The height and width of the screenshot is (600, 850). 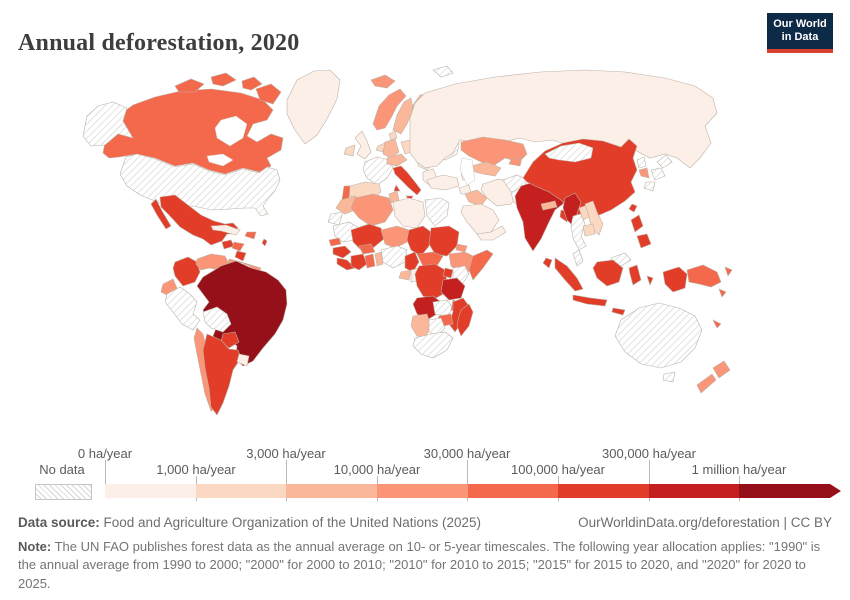 What do you see at coordinates (644, 241) in the screenshot?
I see `country-philippines-mindanao` at bounding box center [644, 241].